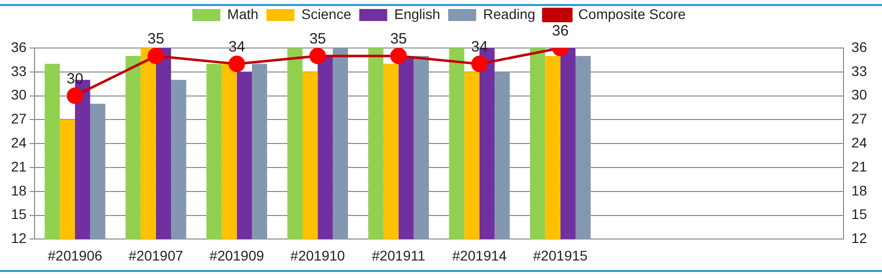 The width and height of the screenshot is (882, 278). What do you see at coordinates (509, 14) in the screenshot?
I see `legend-label: Reading` at bounding box center [509, 14].